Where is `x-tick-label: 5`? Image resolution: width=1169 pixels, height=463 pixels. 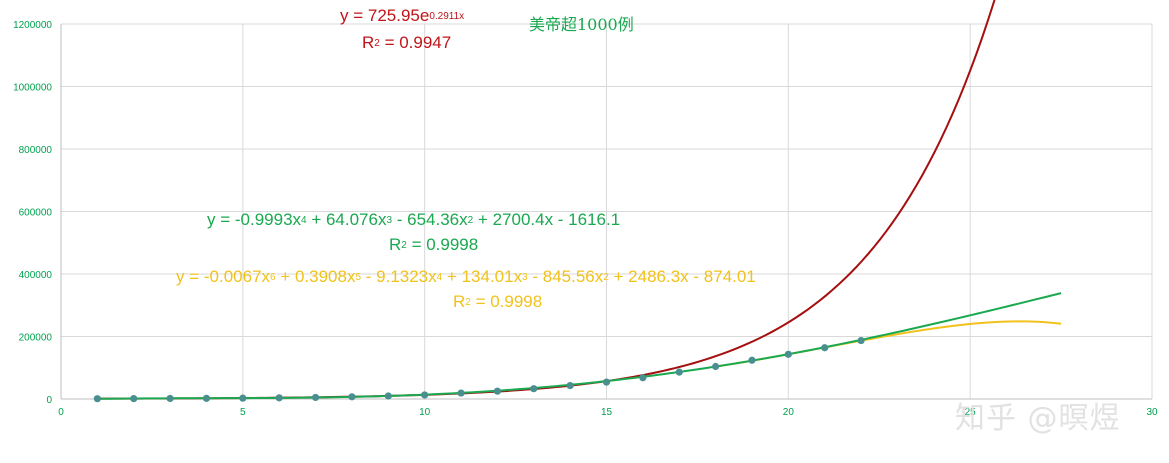 x-tick-label: 5 is located at coordinates (243, 412).